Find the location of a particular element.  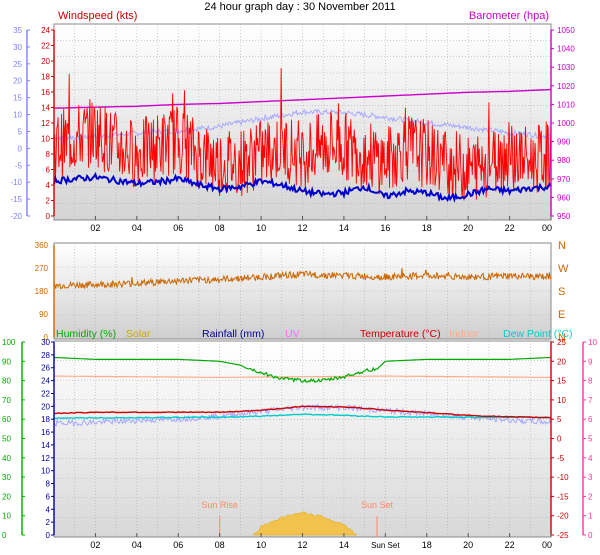

series-solar-area is located at coordinates (304, 523).